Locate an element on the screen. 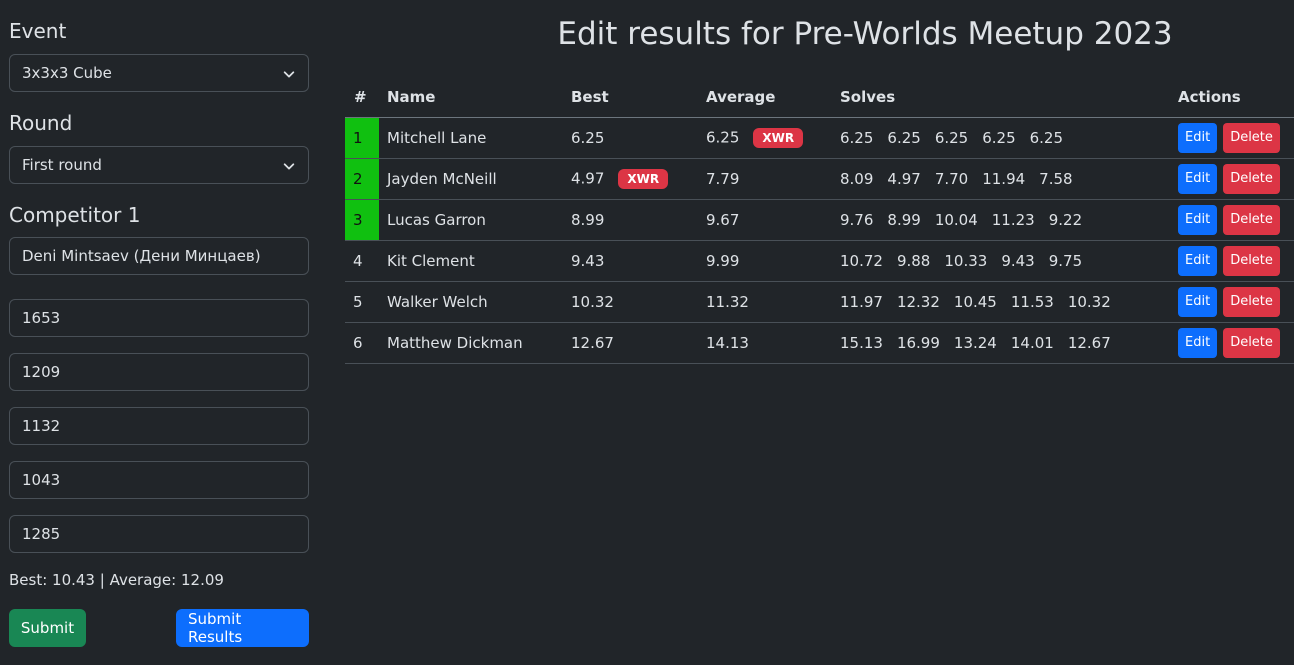 The width and height of the screenshot is (1294, 665). solve-time: 9.88 is located at coordinates (913, 260).